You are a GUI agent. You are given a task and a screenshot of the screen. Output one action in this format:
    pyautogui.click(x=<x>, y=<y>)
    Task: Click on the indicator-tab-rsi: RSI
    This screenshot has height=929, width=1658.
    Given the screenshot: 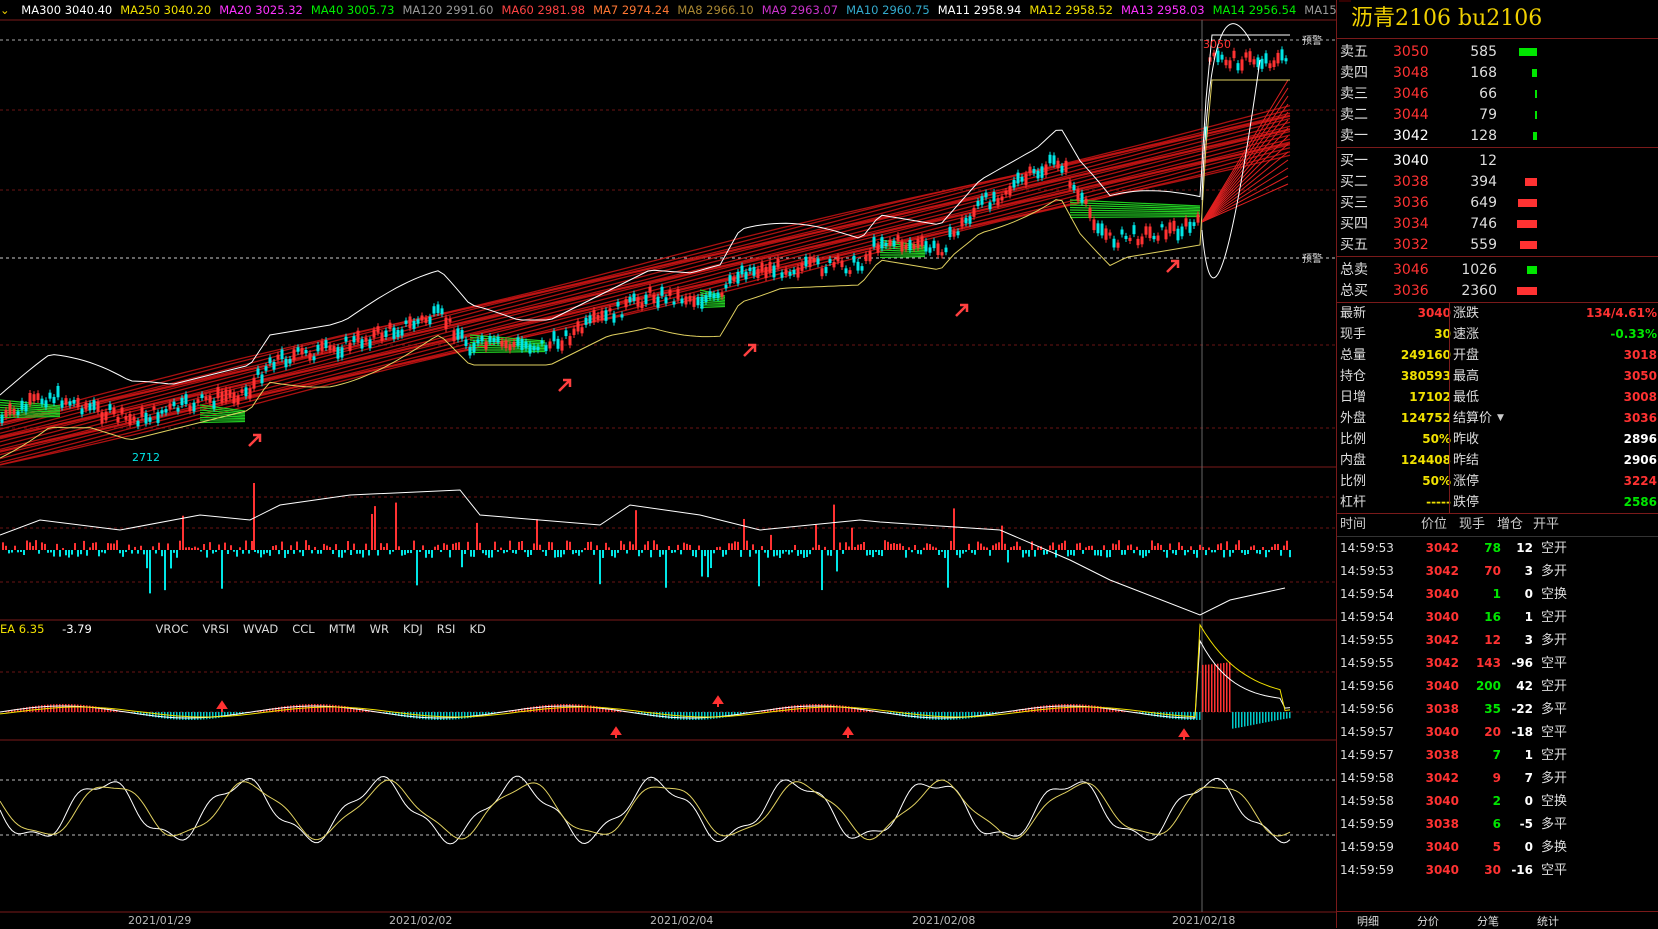 What is the action you would take?
    pyautogui.click(x=446, y=629)
    